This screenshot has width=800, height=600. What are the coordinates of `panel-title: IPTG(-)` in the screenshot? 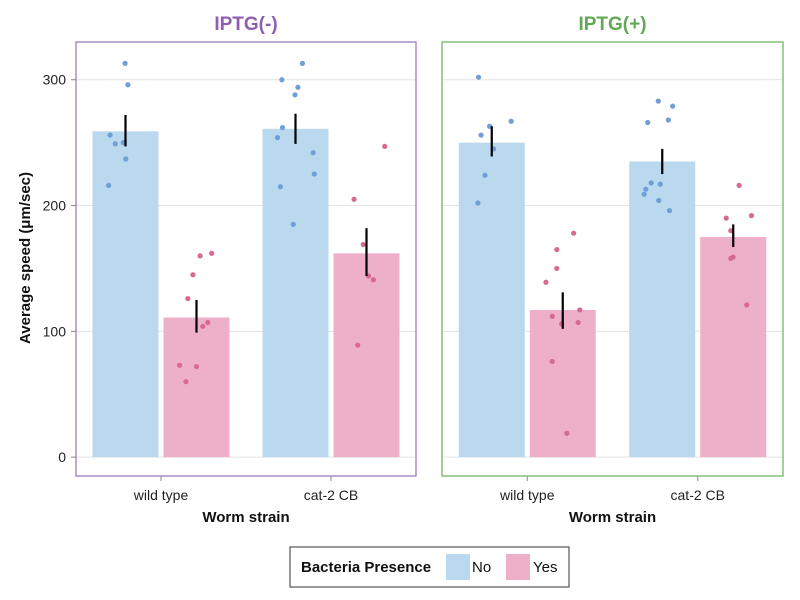 It's located at (245, 24).